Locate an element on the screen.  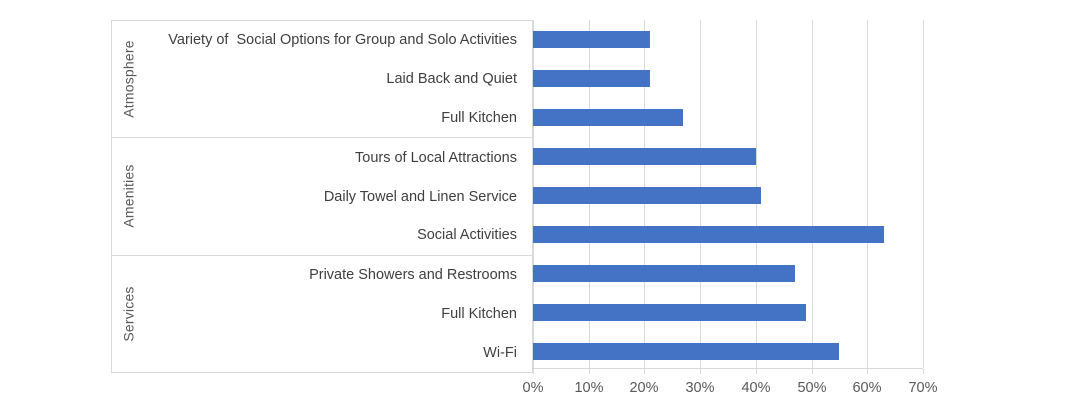
group-label: Amenities is located at coordinates (129, 196).